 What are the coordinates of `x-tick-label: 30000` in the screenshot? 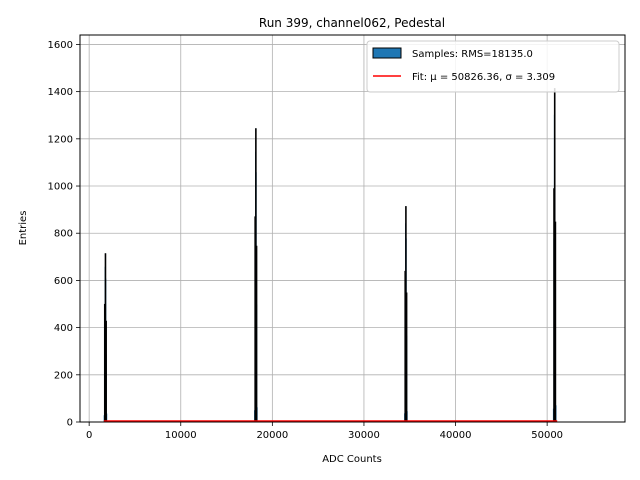 It's located at (364, 435).